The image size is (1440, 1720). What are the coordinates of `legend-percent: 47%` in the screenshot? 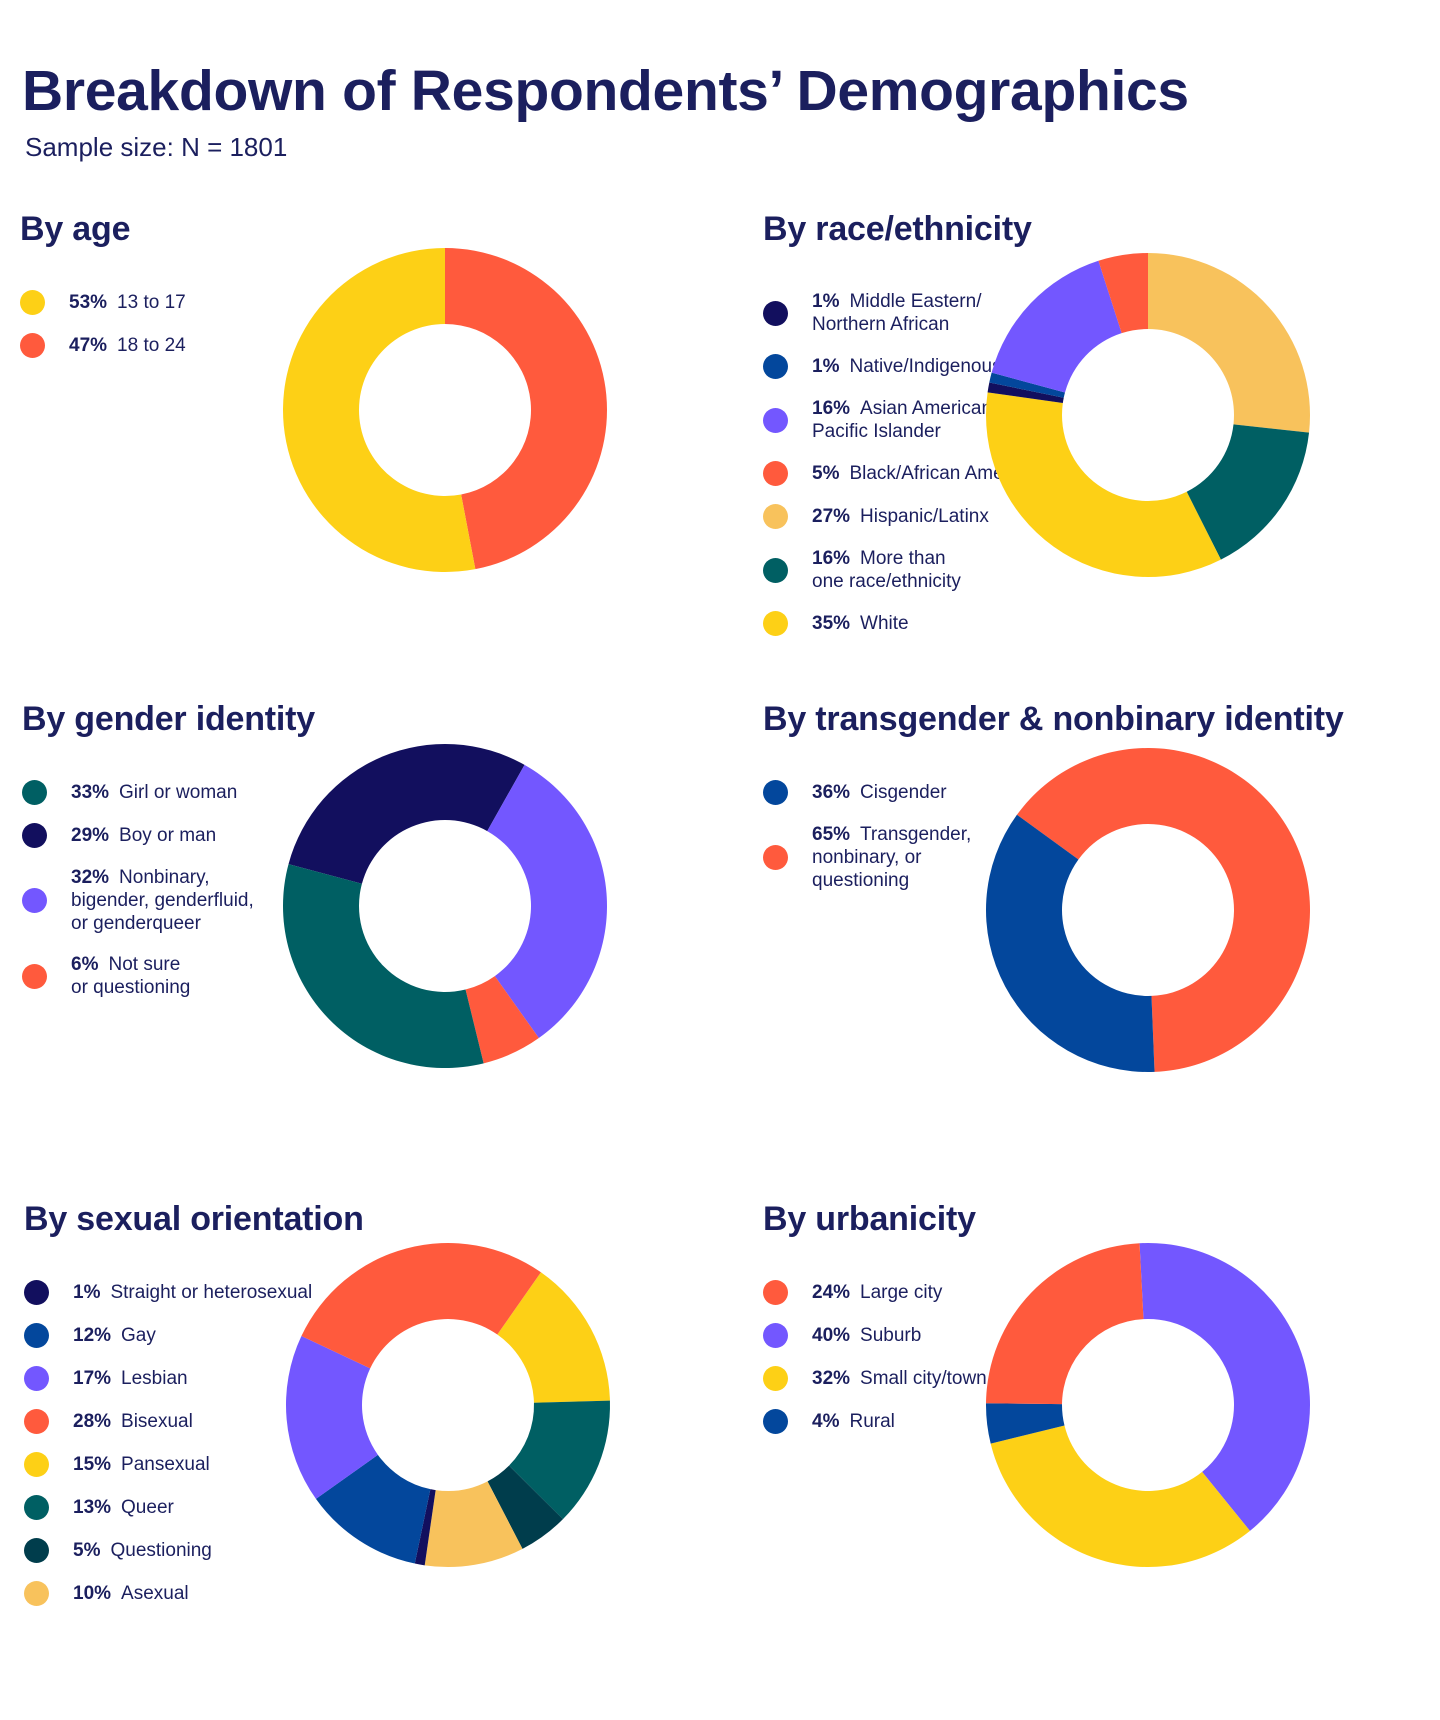 It's located at (88, 345).